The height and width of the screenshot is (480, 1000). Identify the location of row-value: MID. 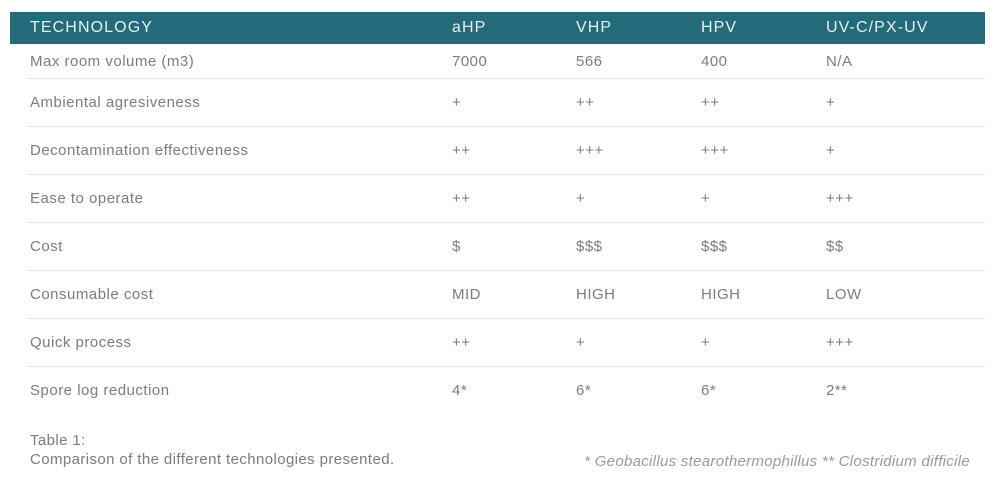
(466, 294).